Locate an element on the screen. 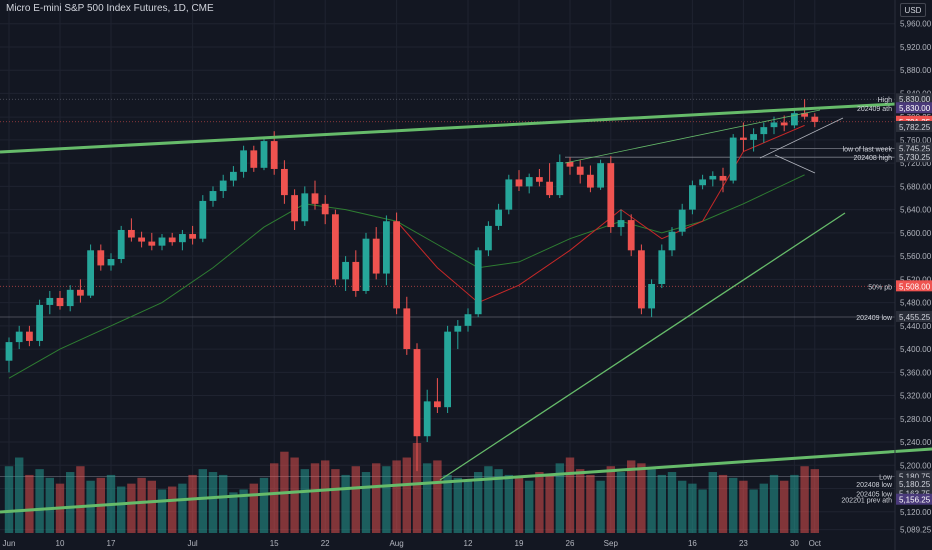 This screenshot has width=932, height=550. price-tick-label: 5,760.00 is located at coordinates (916, 140).